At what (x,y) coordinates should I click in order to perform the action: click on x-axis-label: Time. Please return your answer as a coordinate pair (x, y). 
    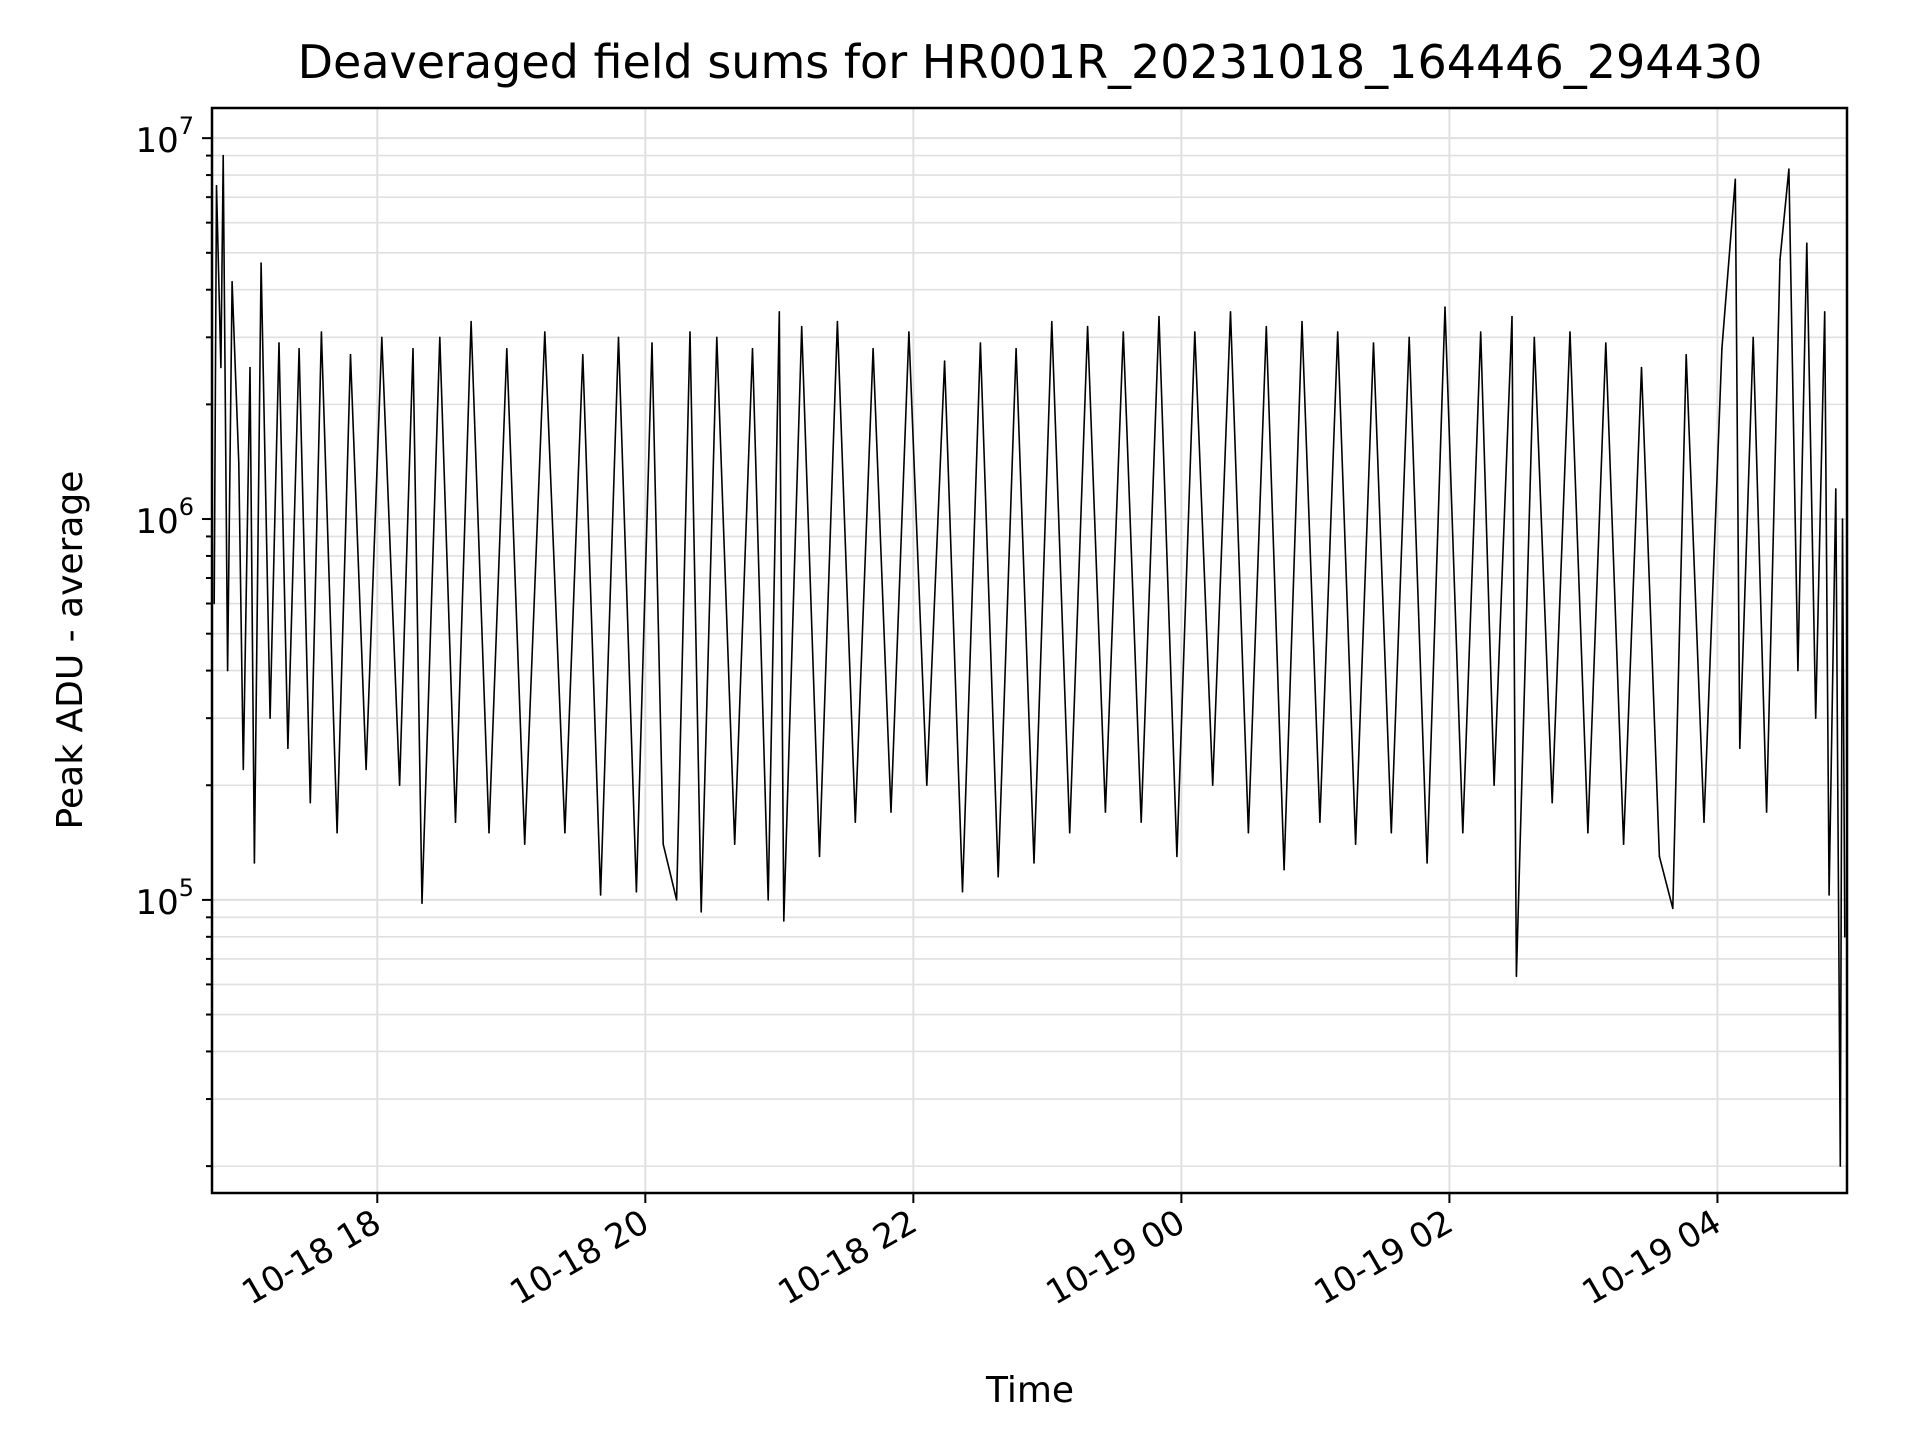
    Looking at the image, I should click on (1029, 1390).